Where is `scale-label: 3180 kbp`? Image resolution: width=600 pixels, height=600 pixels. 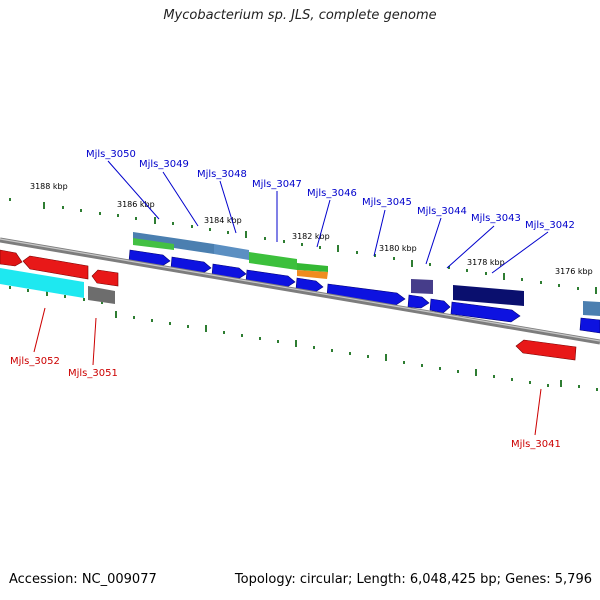
scale-label: 3180 kbp is located at coordinates (398, 248).